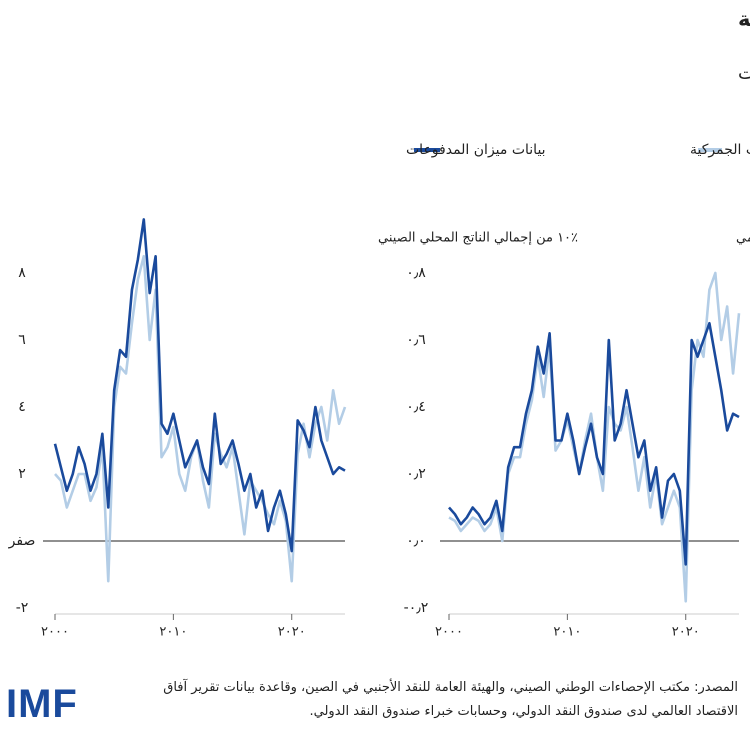 The height and width of the screenshot is (733, 750). What do you see at coordinates (416, 340) in the screenshot?
I see `y-tick-label: ٠٫٦` at bounding box center [416, 340].